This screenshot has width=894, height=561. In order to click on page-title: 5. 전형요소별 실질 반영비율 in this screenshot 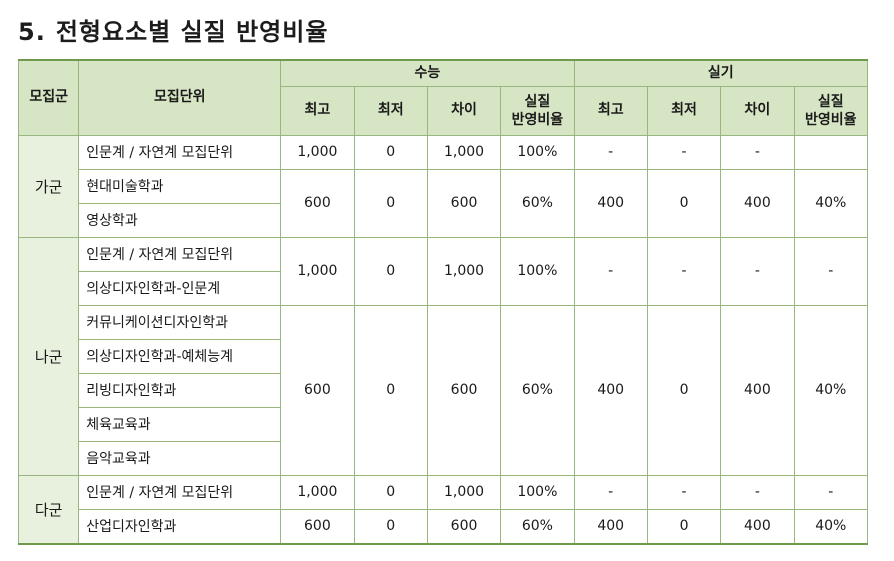, I will do `click(173, 29)`.